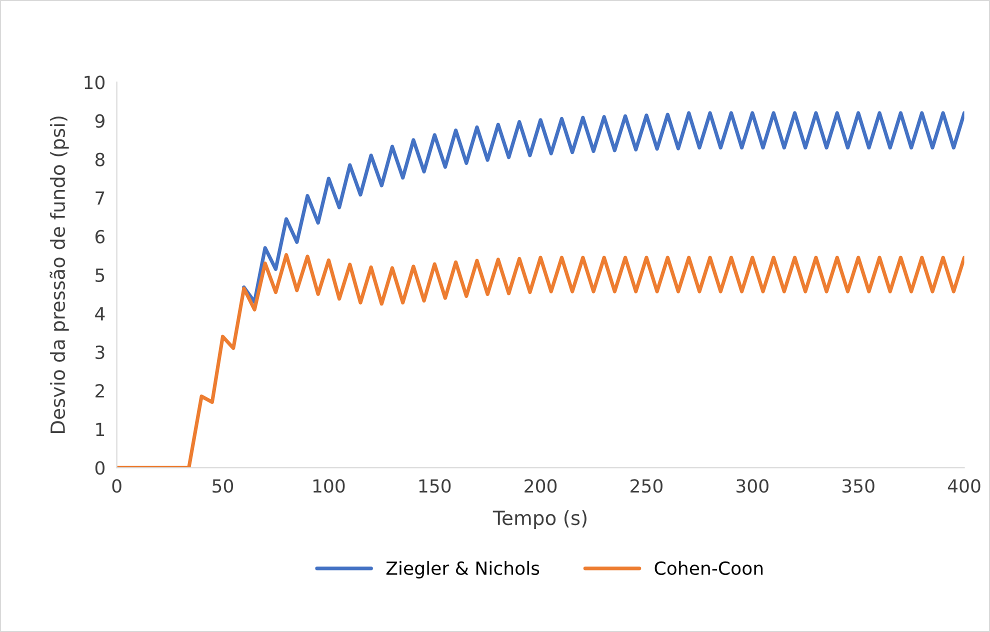 The image size is (990, 632). I want to click on y-tick-label: 10, so click(94, 83).